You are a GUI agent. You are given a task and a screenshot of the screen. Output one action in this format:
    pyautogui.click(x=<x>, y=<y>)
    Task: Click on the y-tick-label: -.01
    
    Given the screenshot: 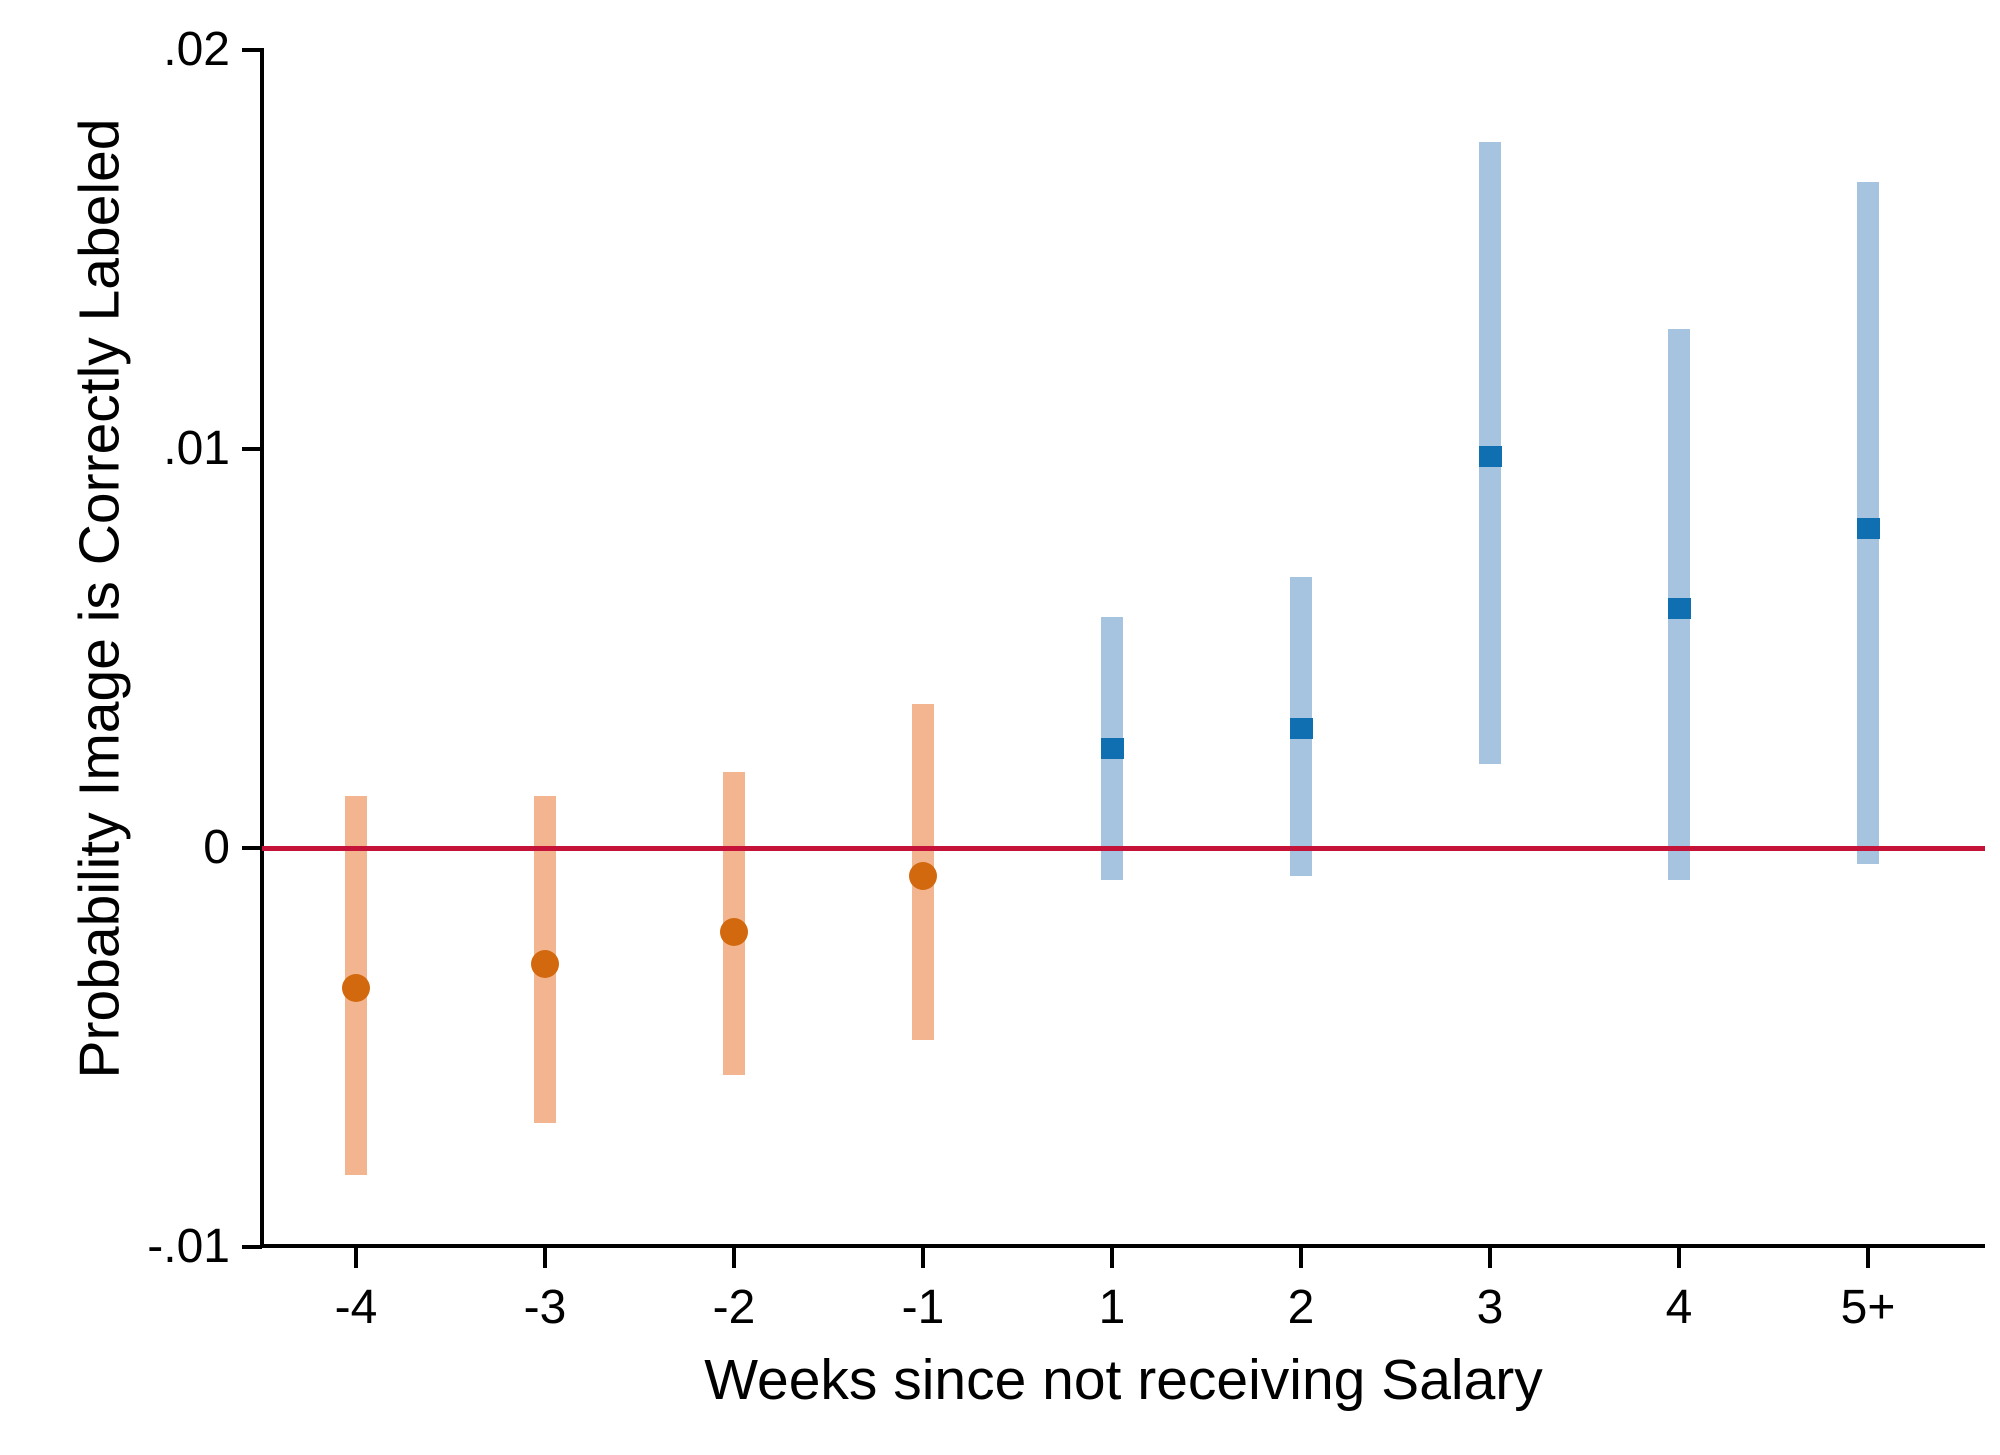 What is the action you would take?
    pyautogui.click(x=188, y=1246)
    